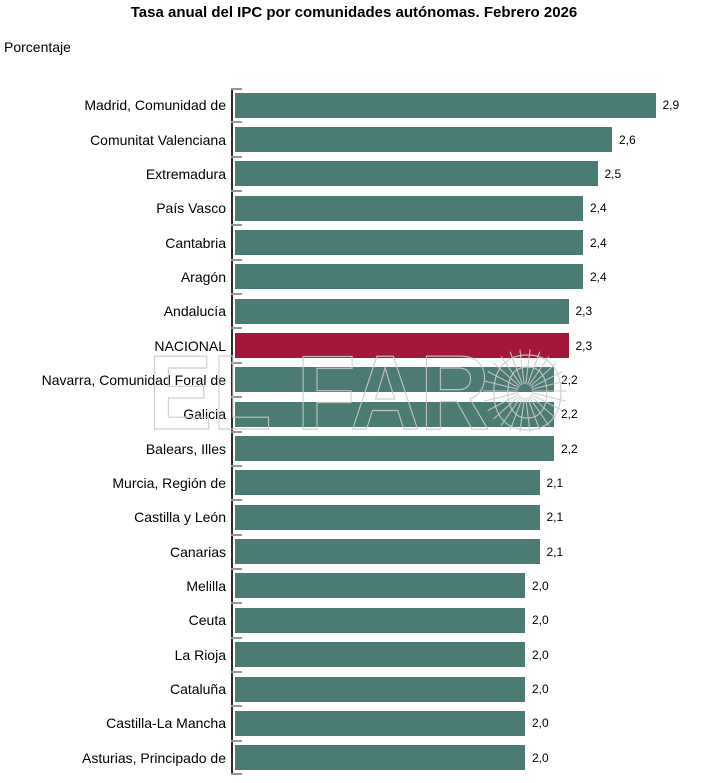  I want to click on category-label: Andalucía, so click(194, 311).